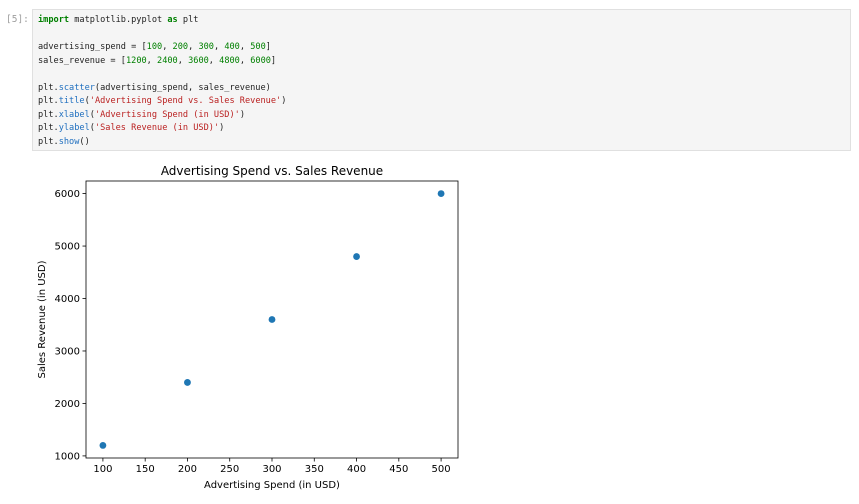 This screenshot has width=859, height=504. I want to click on x-tick-label: 150, so click(145, 469).